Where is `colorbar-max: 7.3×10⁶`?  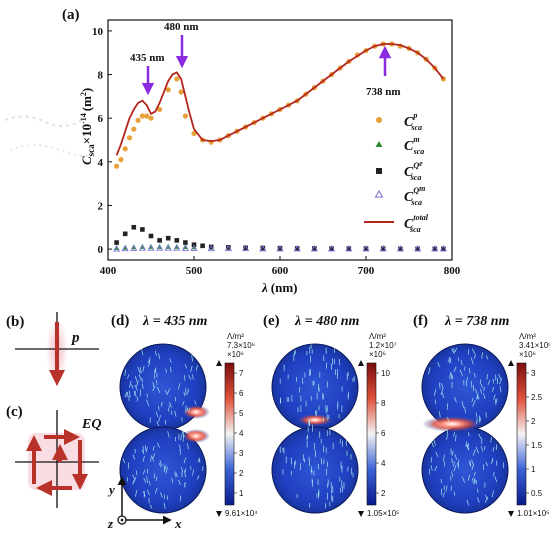 colorbar-max: 7.3×10⁶ is located at coordinates (241, 345).